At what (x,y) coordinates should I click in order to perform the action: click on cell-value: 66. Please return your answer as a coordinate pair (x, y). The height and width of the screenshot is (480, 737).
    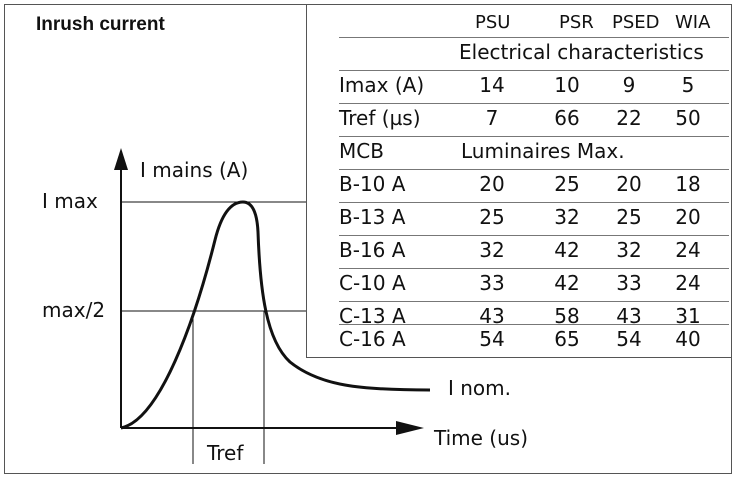
    Looking at the image, I should click on (567, 118).